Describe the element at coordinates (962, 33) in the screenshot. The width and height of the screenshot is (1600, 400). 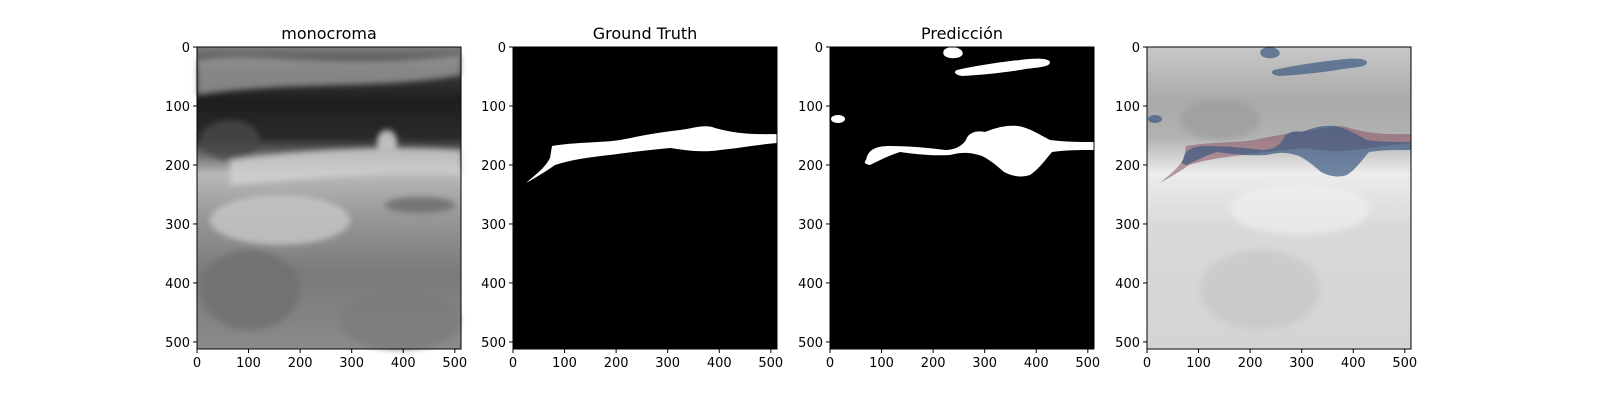
I see `panel-title: Predicción` at that location.